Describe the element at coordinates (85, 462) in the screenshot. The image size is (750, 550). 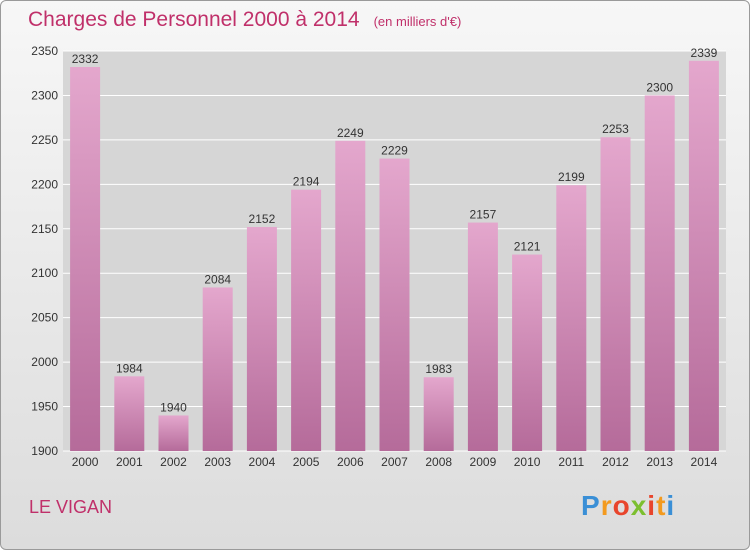
I see `x-tick-label: 2000` at that location.